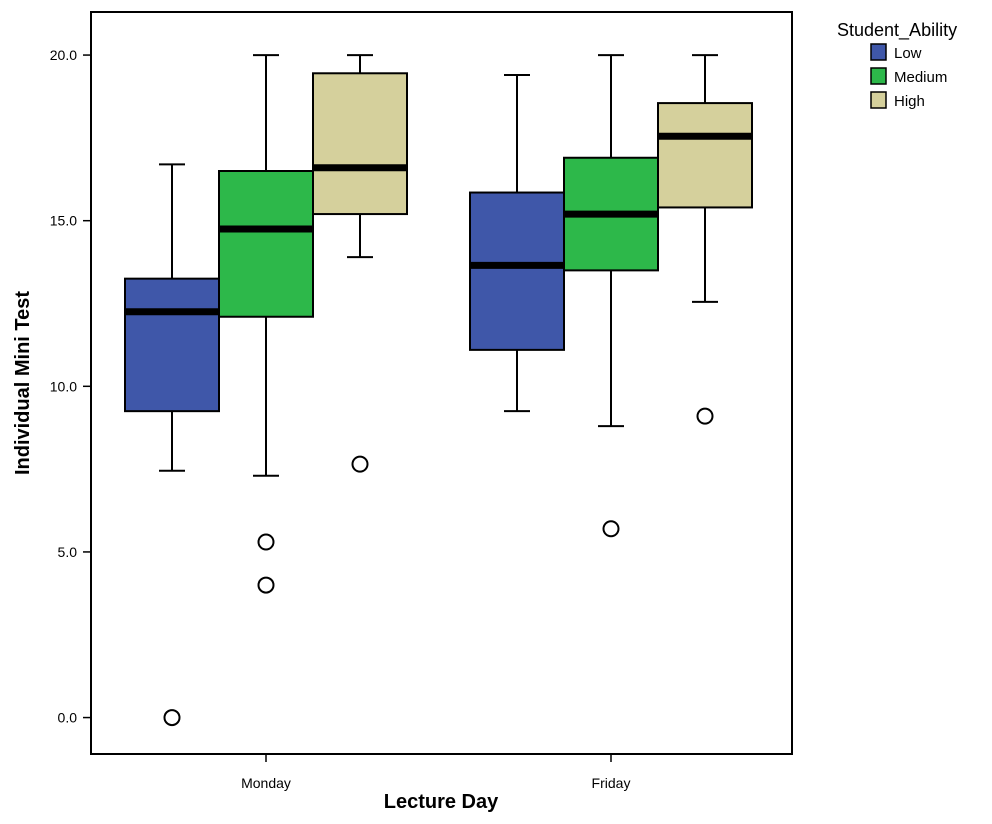 This screenshot has height=824, width=992. What do you see at coordinates (68, 718) in the screenshot?
I see `y-tick-label: 0.0` at bounding box center [68, 718].